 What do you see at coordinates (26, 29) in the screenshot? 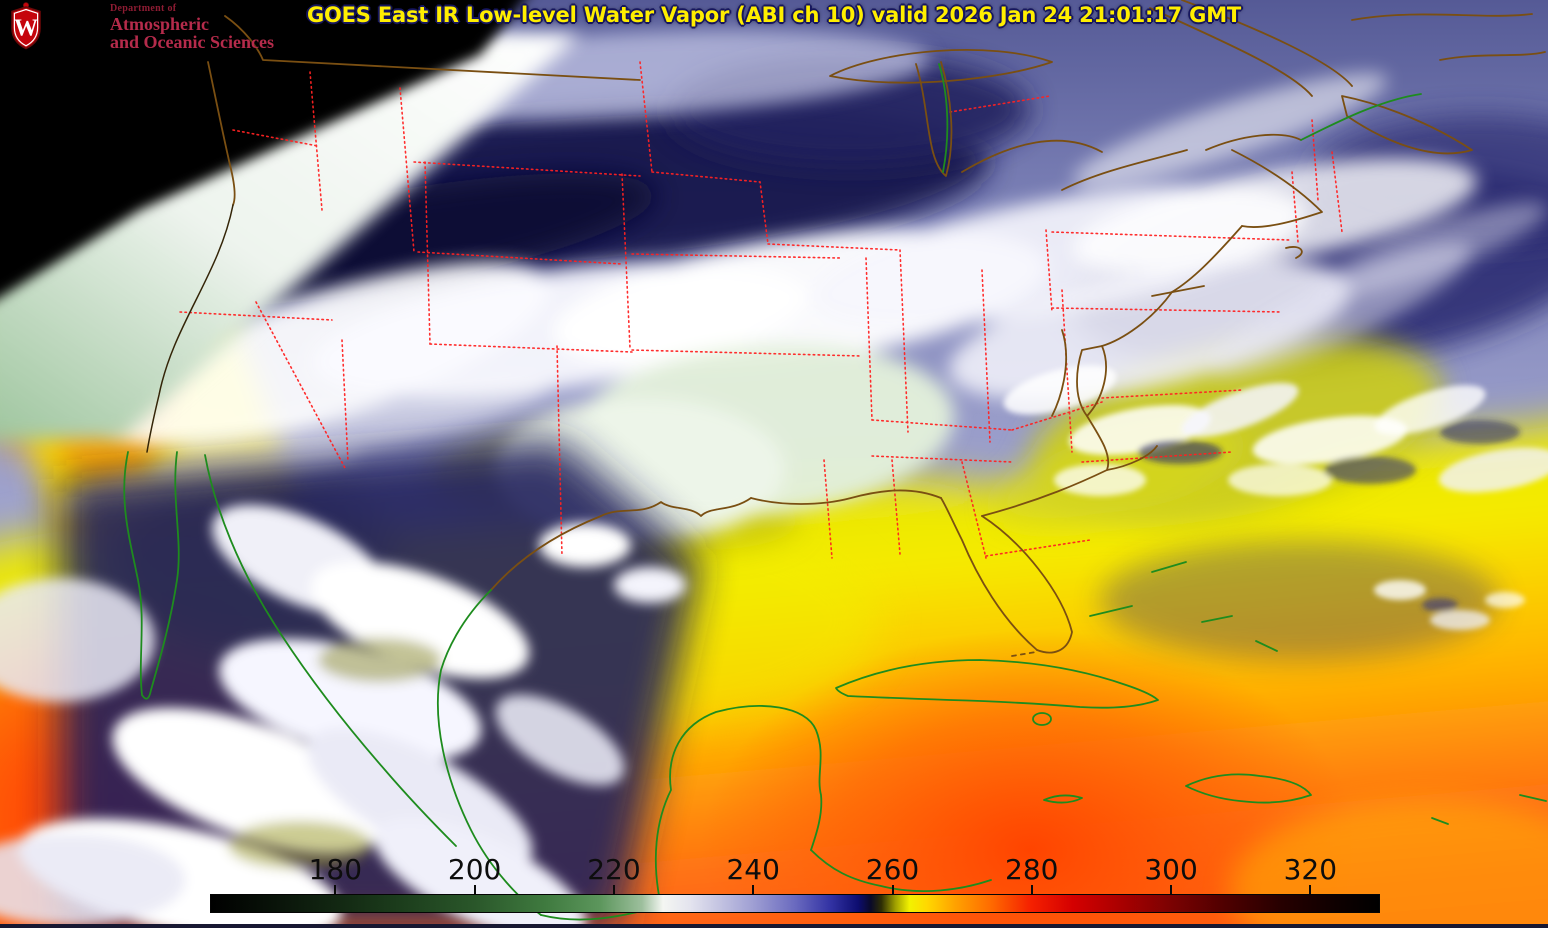
I see `crest-letter: W` at bounding box center [26, 29].